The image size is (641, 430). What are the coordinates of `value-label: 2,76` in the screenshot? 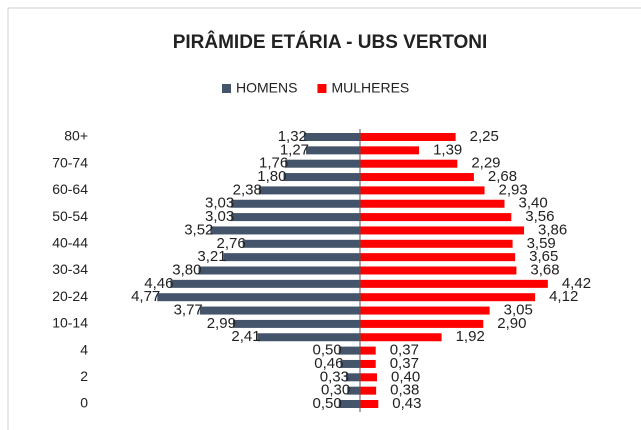 It's located at (230, 243).